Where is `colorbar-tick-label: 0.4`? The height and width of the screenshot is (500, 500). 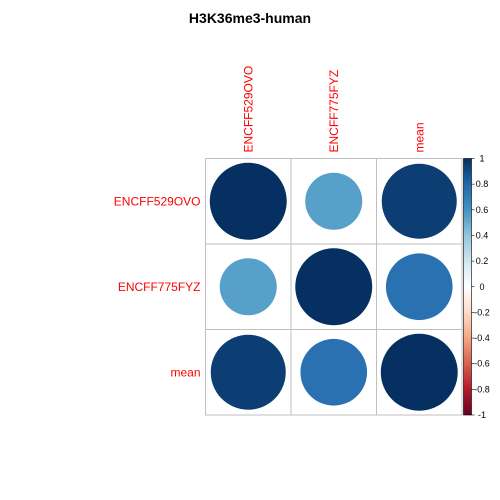
colorbar-tick-label: 0.4 is located at coordinates (482, 235).